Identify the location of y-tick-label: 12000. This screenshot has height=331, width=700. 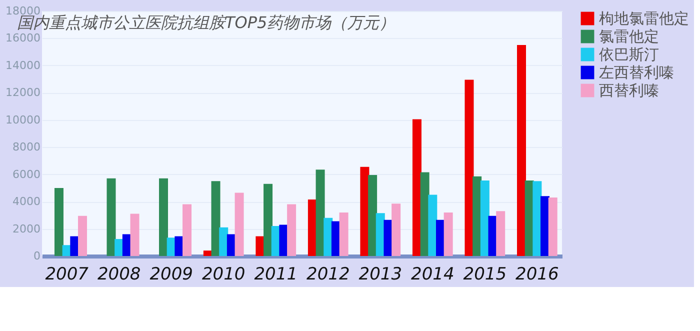
(23, 93).